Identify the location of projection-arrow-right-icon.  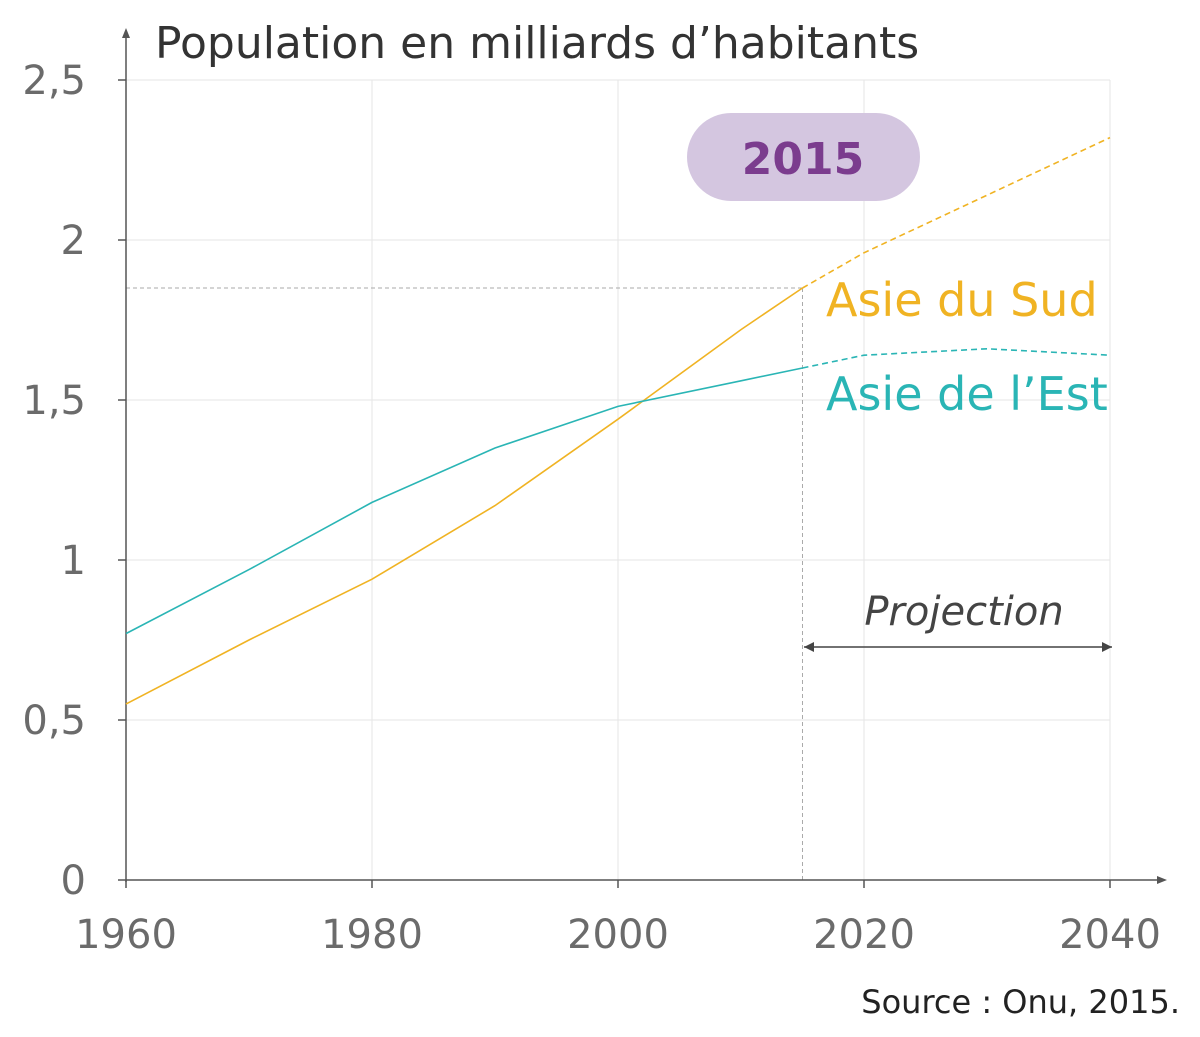
(1107, 647).